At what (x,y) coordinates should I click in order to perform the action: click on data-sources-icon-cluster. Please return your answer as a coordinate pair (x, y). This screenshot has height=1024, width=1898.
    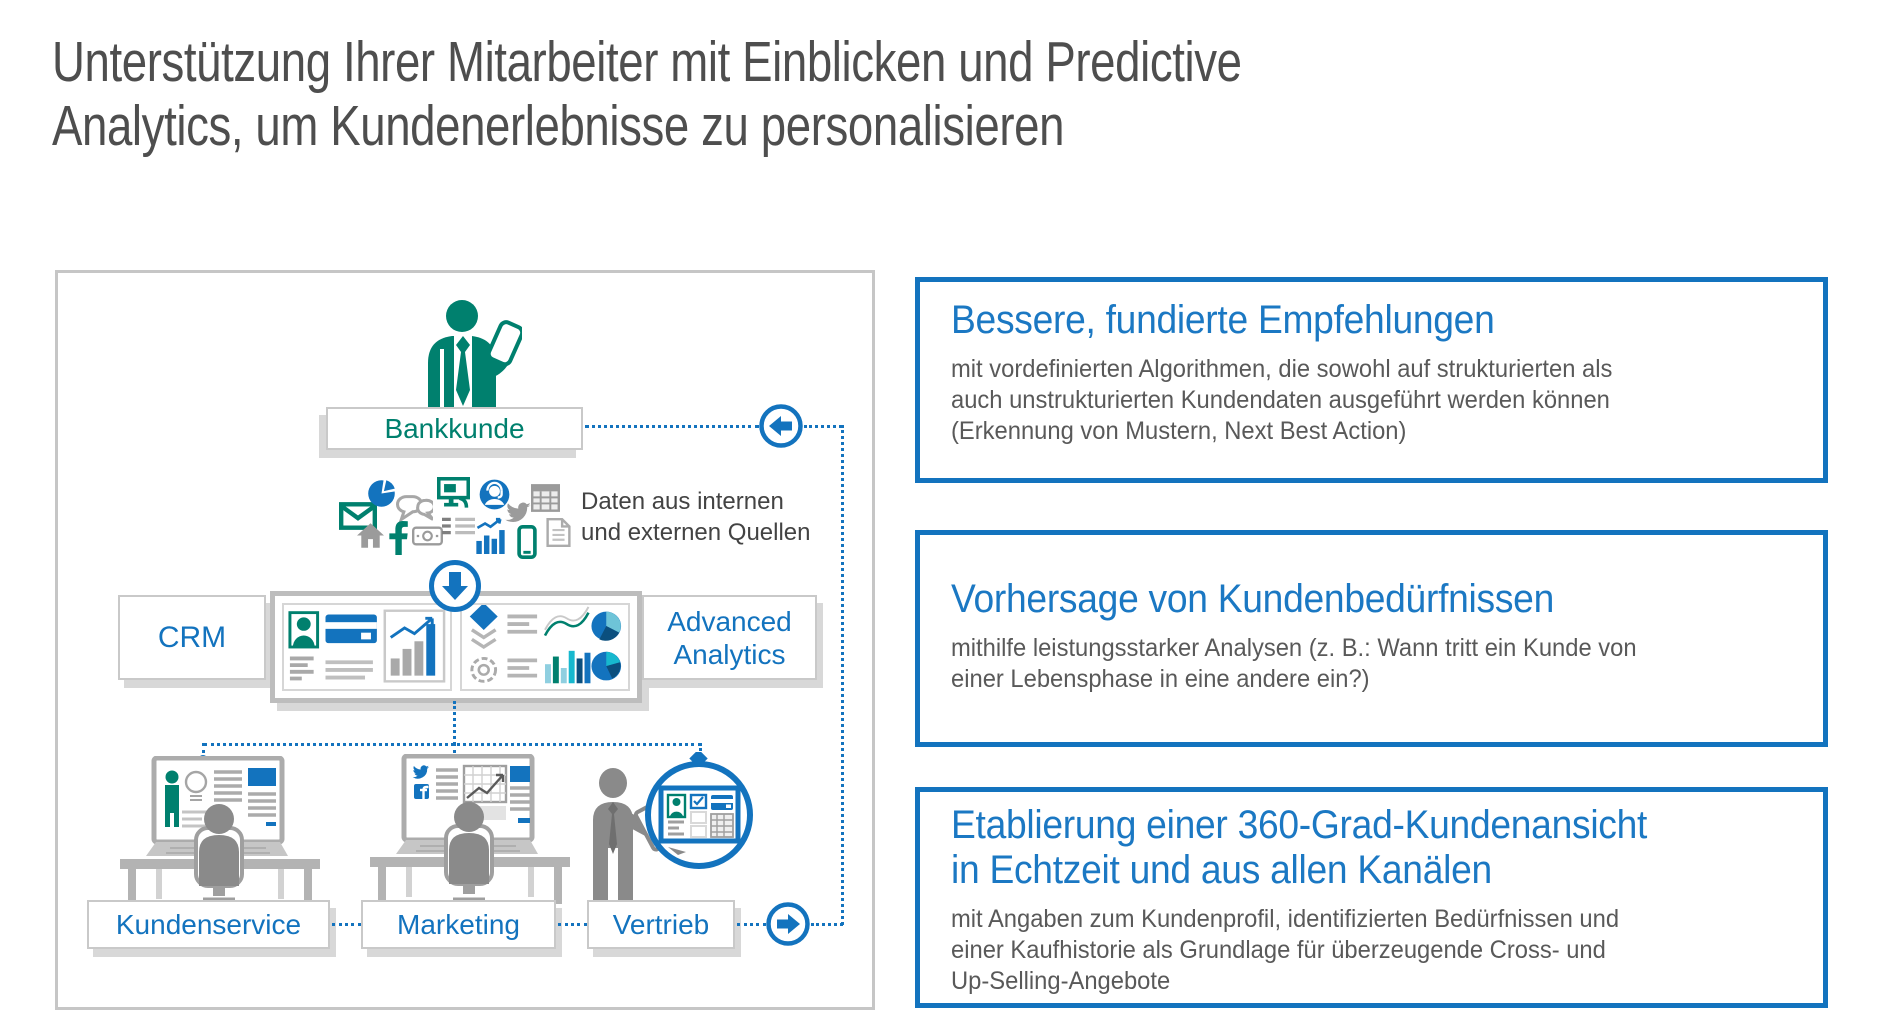
    Looking at the image, I should click on (455, 519).